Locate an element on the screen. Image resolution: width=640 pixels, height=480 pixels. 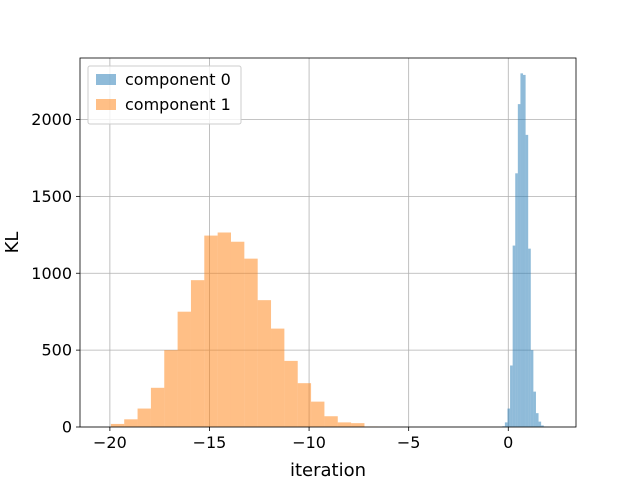
y-tick-label: 1000 is located at coordinates (51, 273).